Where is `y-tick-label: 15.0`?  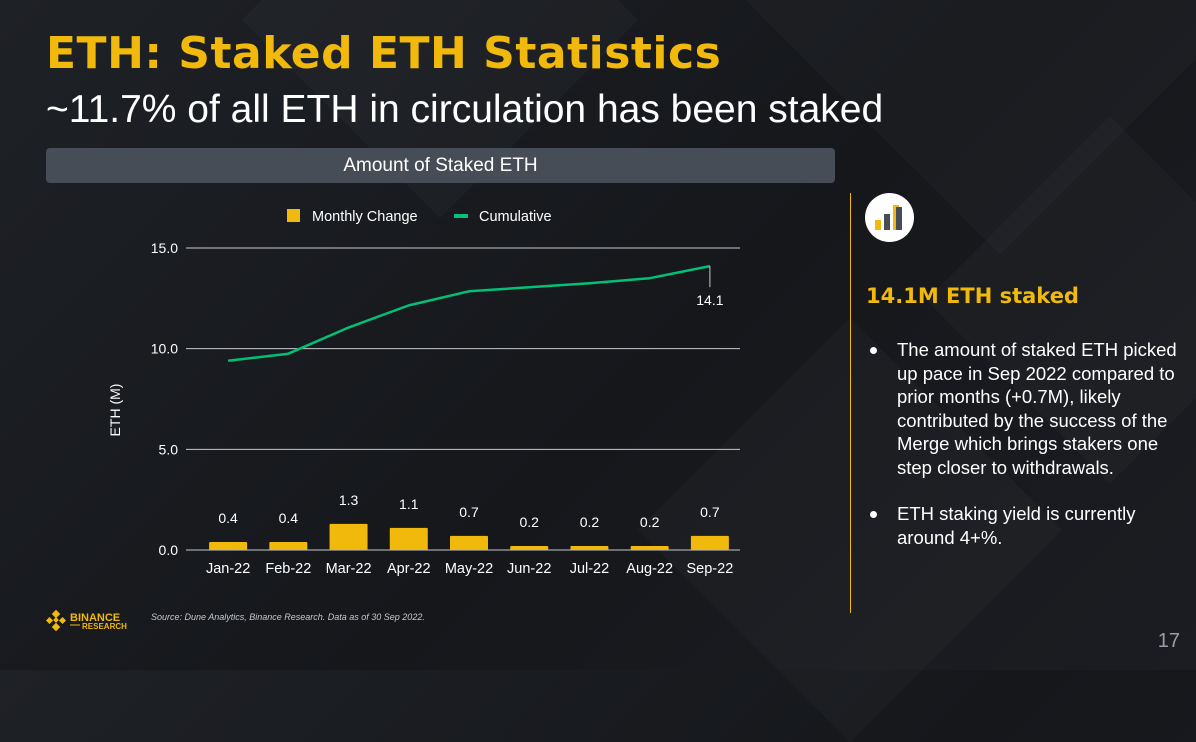 y-tick-label: 15.0 is located at coordinates (164, 248).